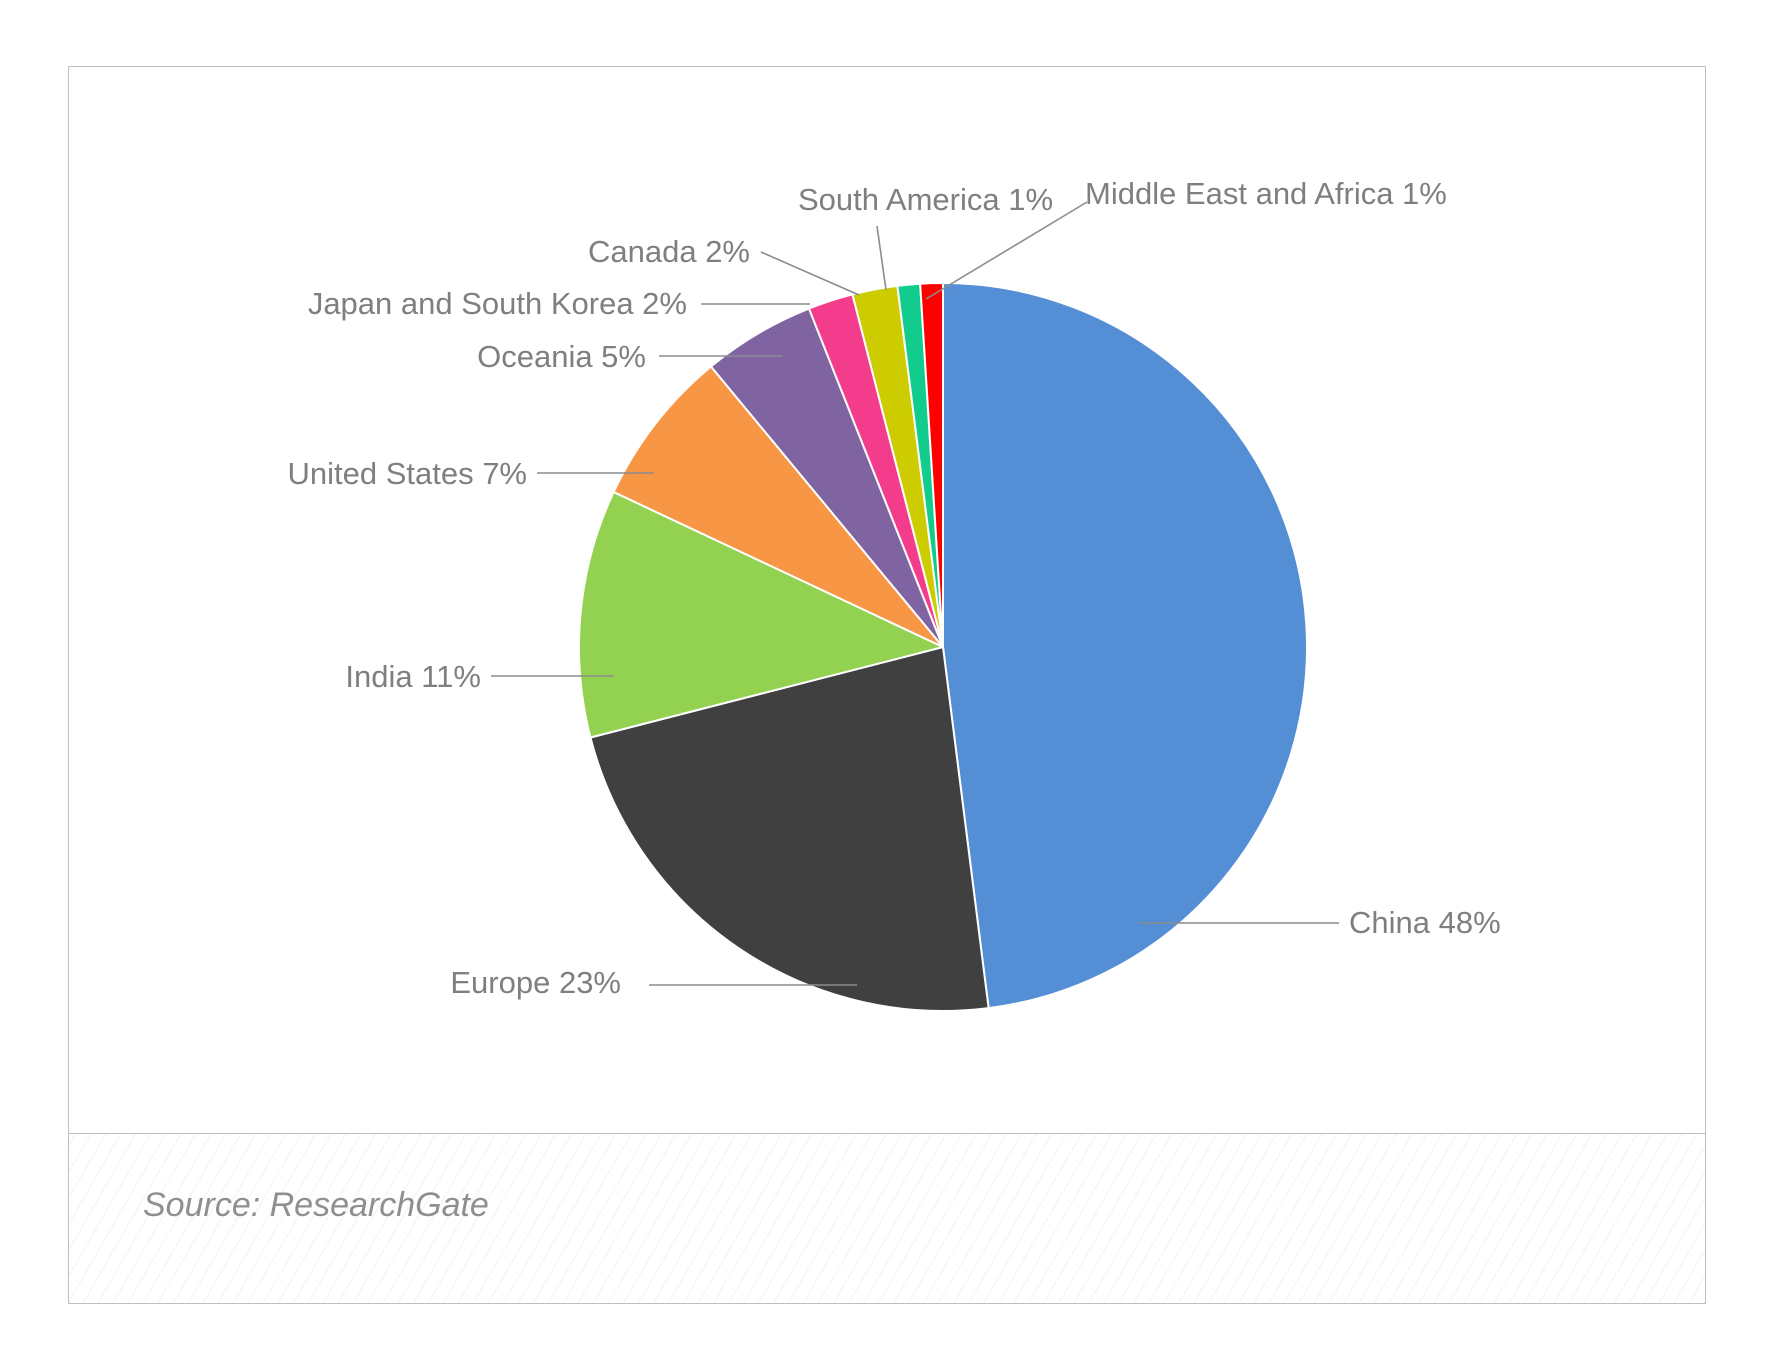  I want to click on pie-slice-europe, so click(789, 829).